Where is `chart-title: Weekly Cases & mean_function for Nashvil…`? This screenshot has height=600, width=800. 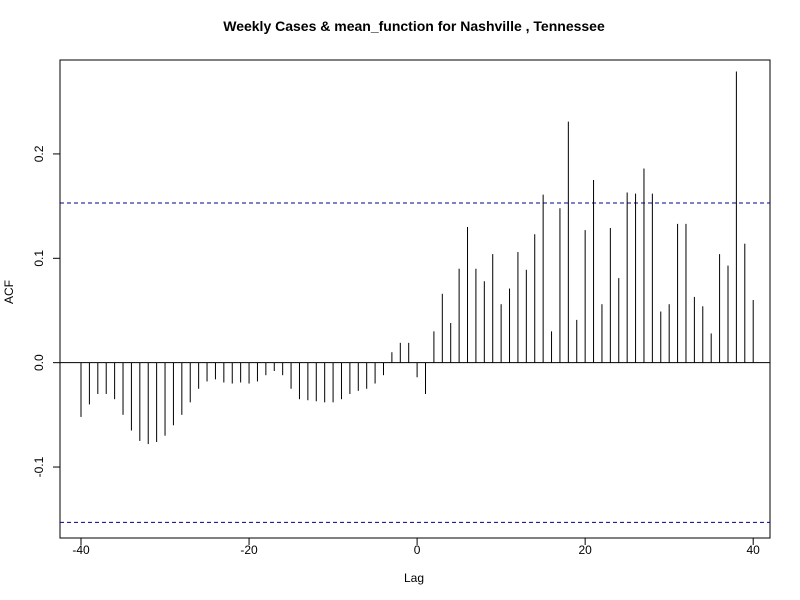 chart-title: Weekly Cases & mean_function for Nashvil… is located at coordinates (414, 26).